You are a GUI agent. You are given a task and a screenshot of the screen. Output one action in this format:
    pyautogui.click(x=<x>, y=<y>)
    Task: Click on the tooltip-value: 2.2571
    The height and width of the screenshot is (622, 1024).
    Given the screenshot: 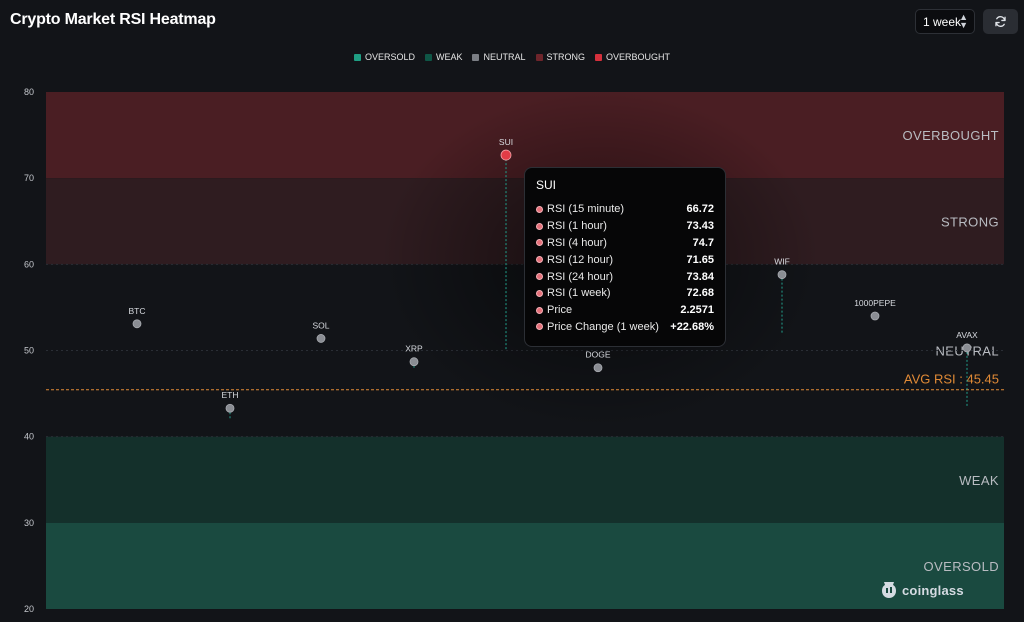 What is the action you would take?
    pyautogui.click(x=697, y=310)
    